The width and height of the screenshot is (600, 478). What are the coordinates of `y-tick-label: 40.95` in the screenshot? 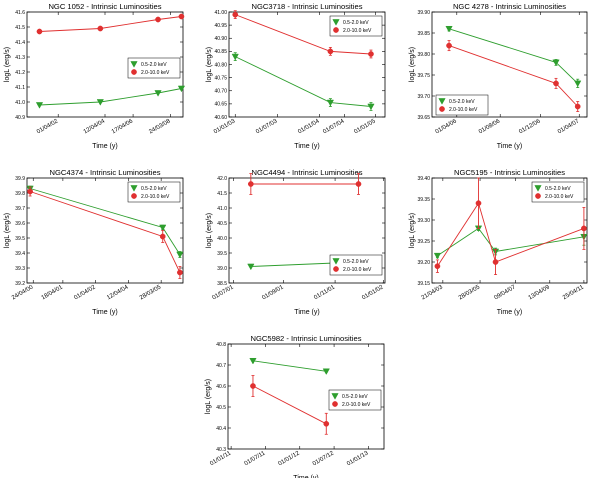 It's located at (220, 26).